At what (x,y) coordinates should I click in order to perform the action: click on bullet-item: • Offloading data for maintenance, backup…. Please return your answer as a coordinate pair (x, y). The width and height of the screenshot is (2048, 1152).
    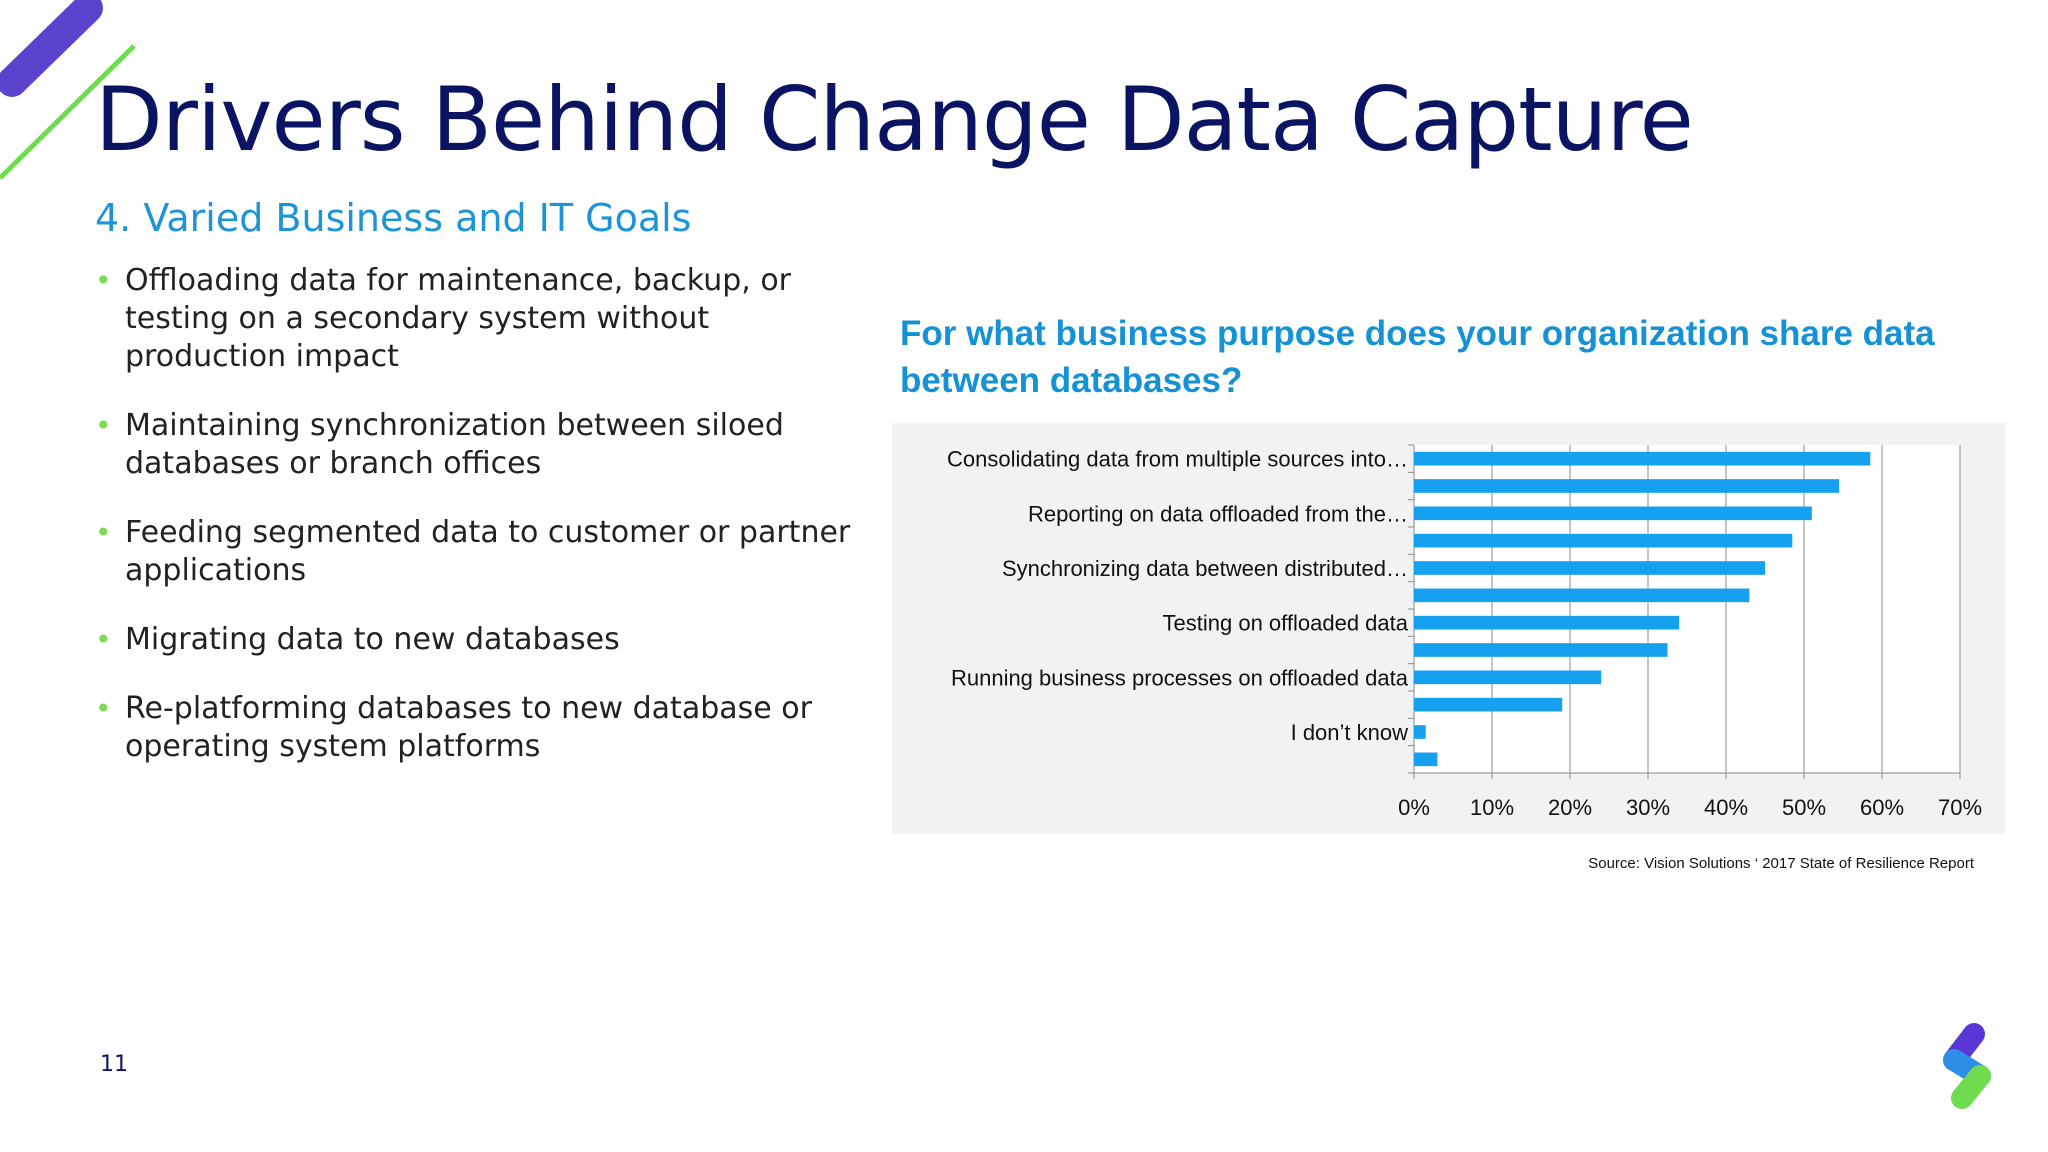
    Looking at the image, I should click on (475, 319).